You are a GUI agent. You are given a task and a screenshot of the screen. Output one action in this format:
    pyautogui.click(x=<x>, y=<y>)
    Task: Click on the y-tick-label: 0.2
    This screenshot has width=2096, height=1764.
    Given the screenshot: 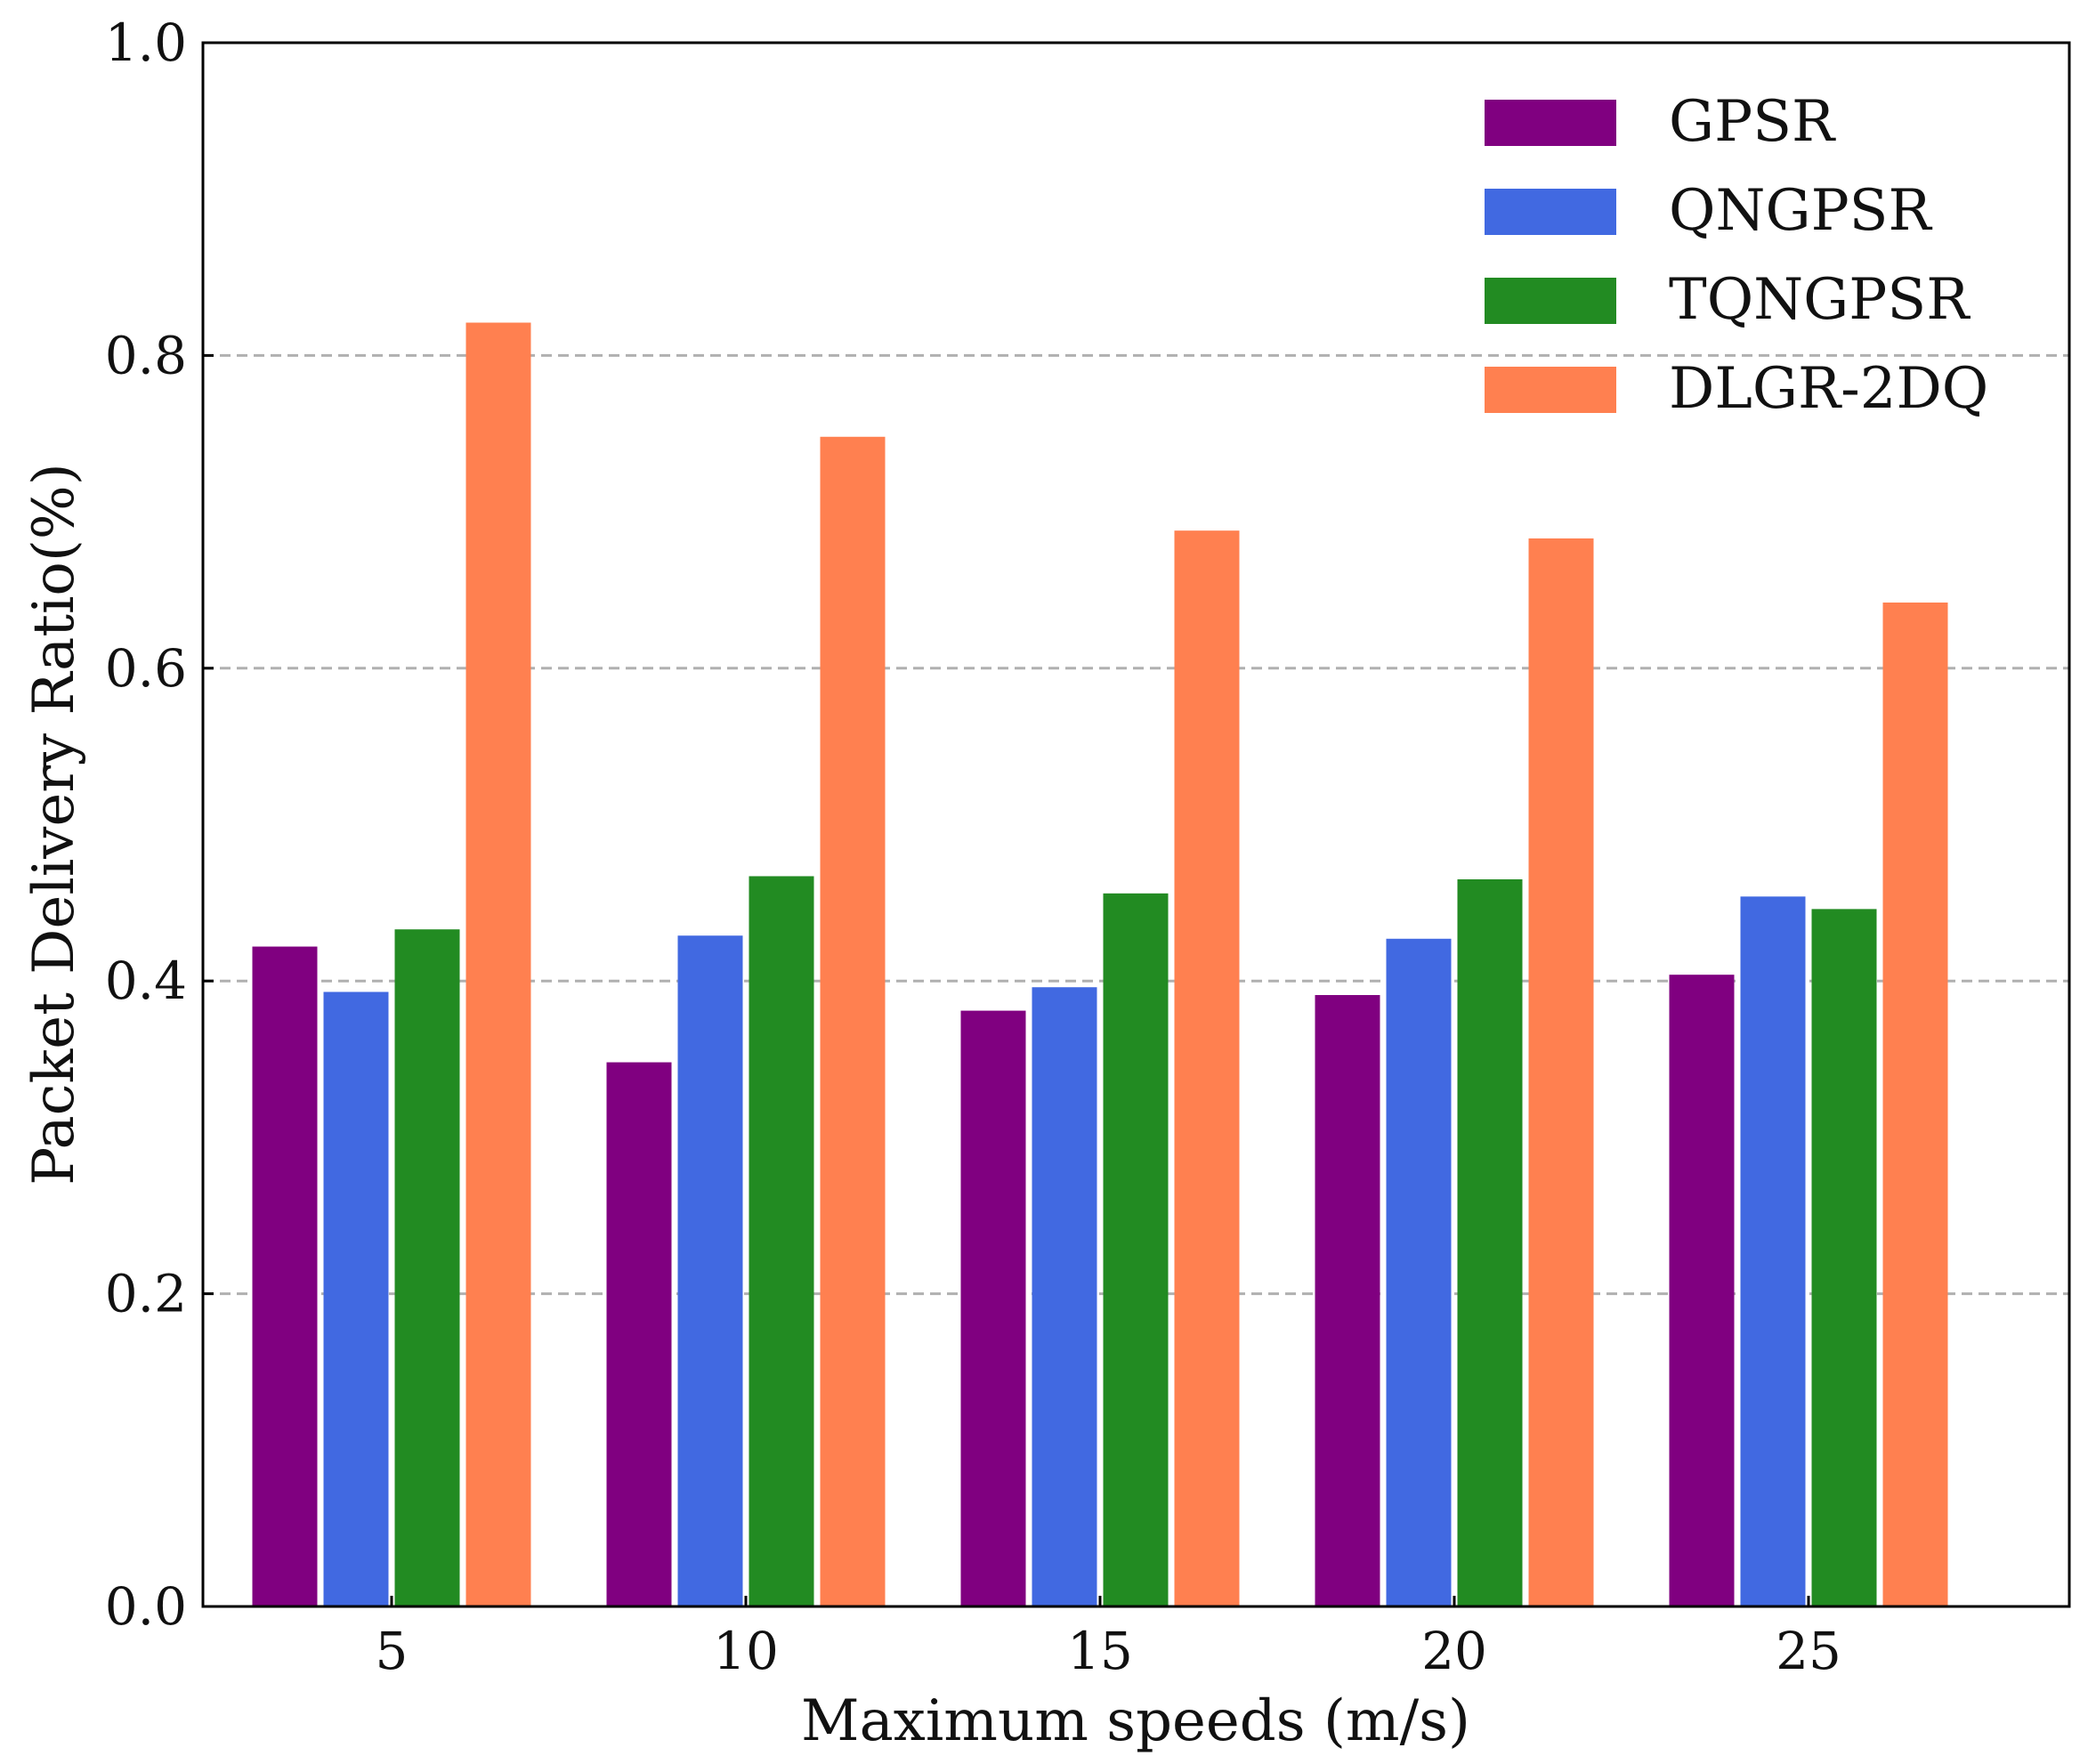 What is the action you would take?
    pyautogui.click(x=146, y=1294)
    